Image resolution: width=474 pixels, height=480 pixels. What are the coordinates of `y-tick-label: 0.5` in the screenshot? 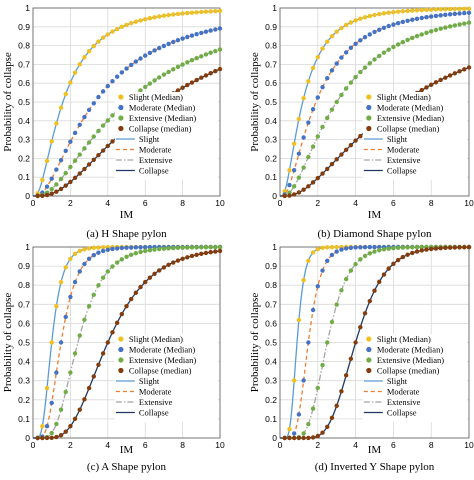 It's located at (271, 102).